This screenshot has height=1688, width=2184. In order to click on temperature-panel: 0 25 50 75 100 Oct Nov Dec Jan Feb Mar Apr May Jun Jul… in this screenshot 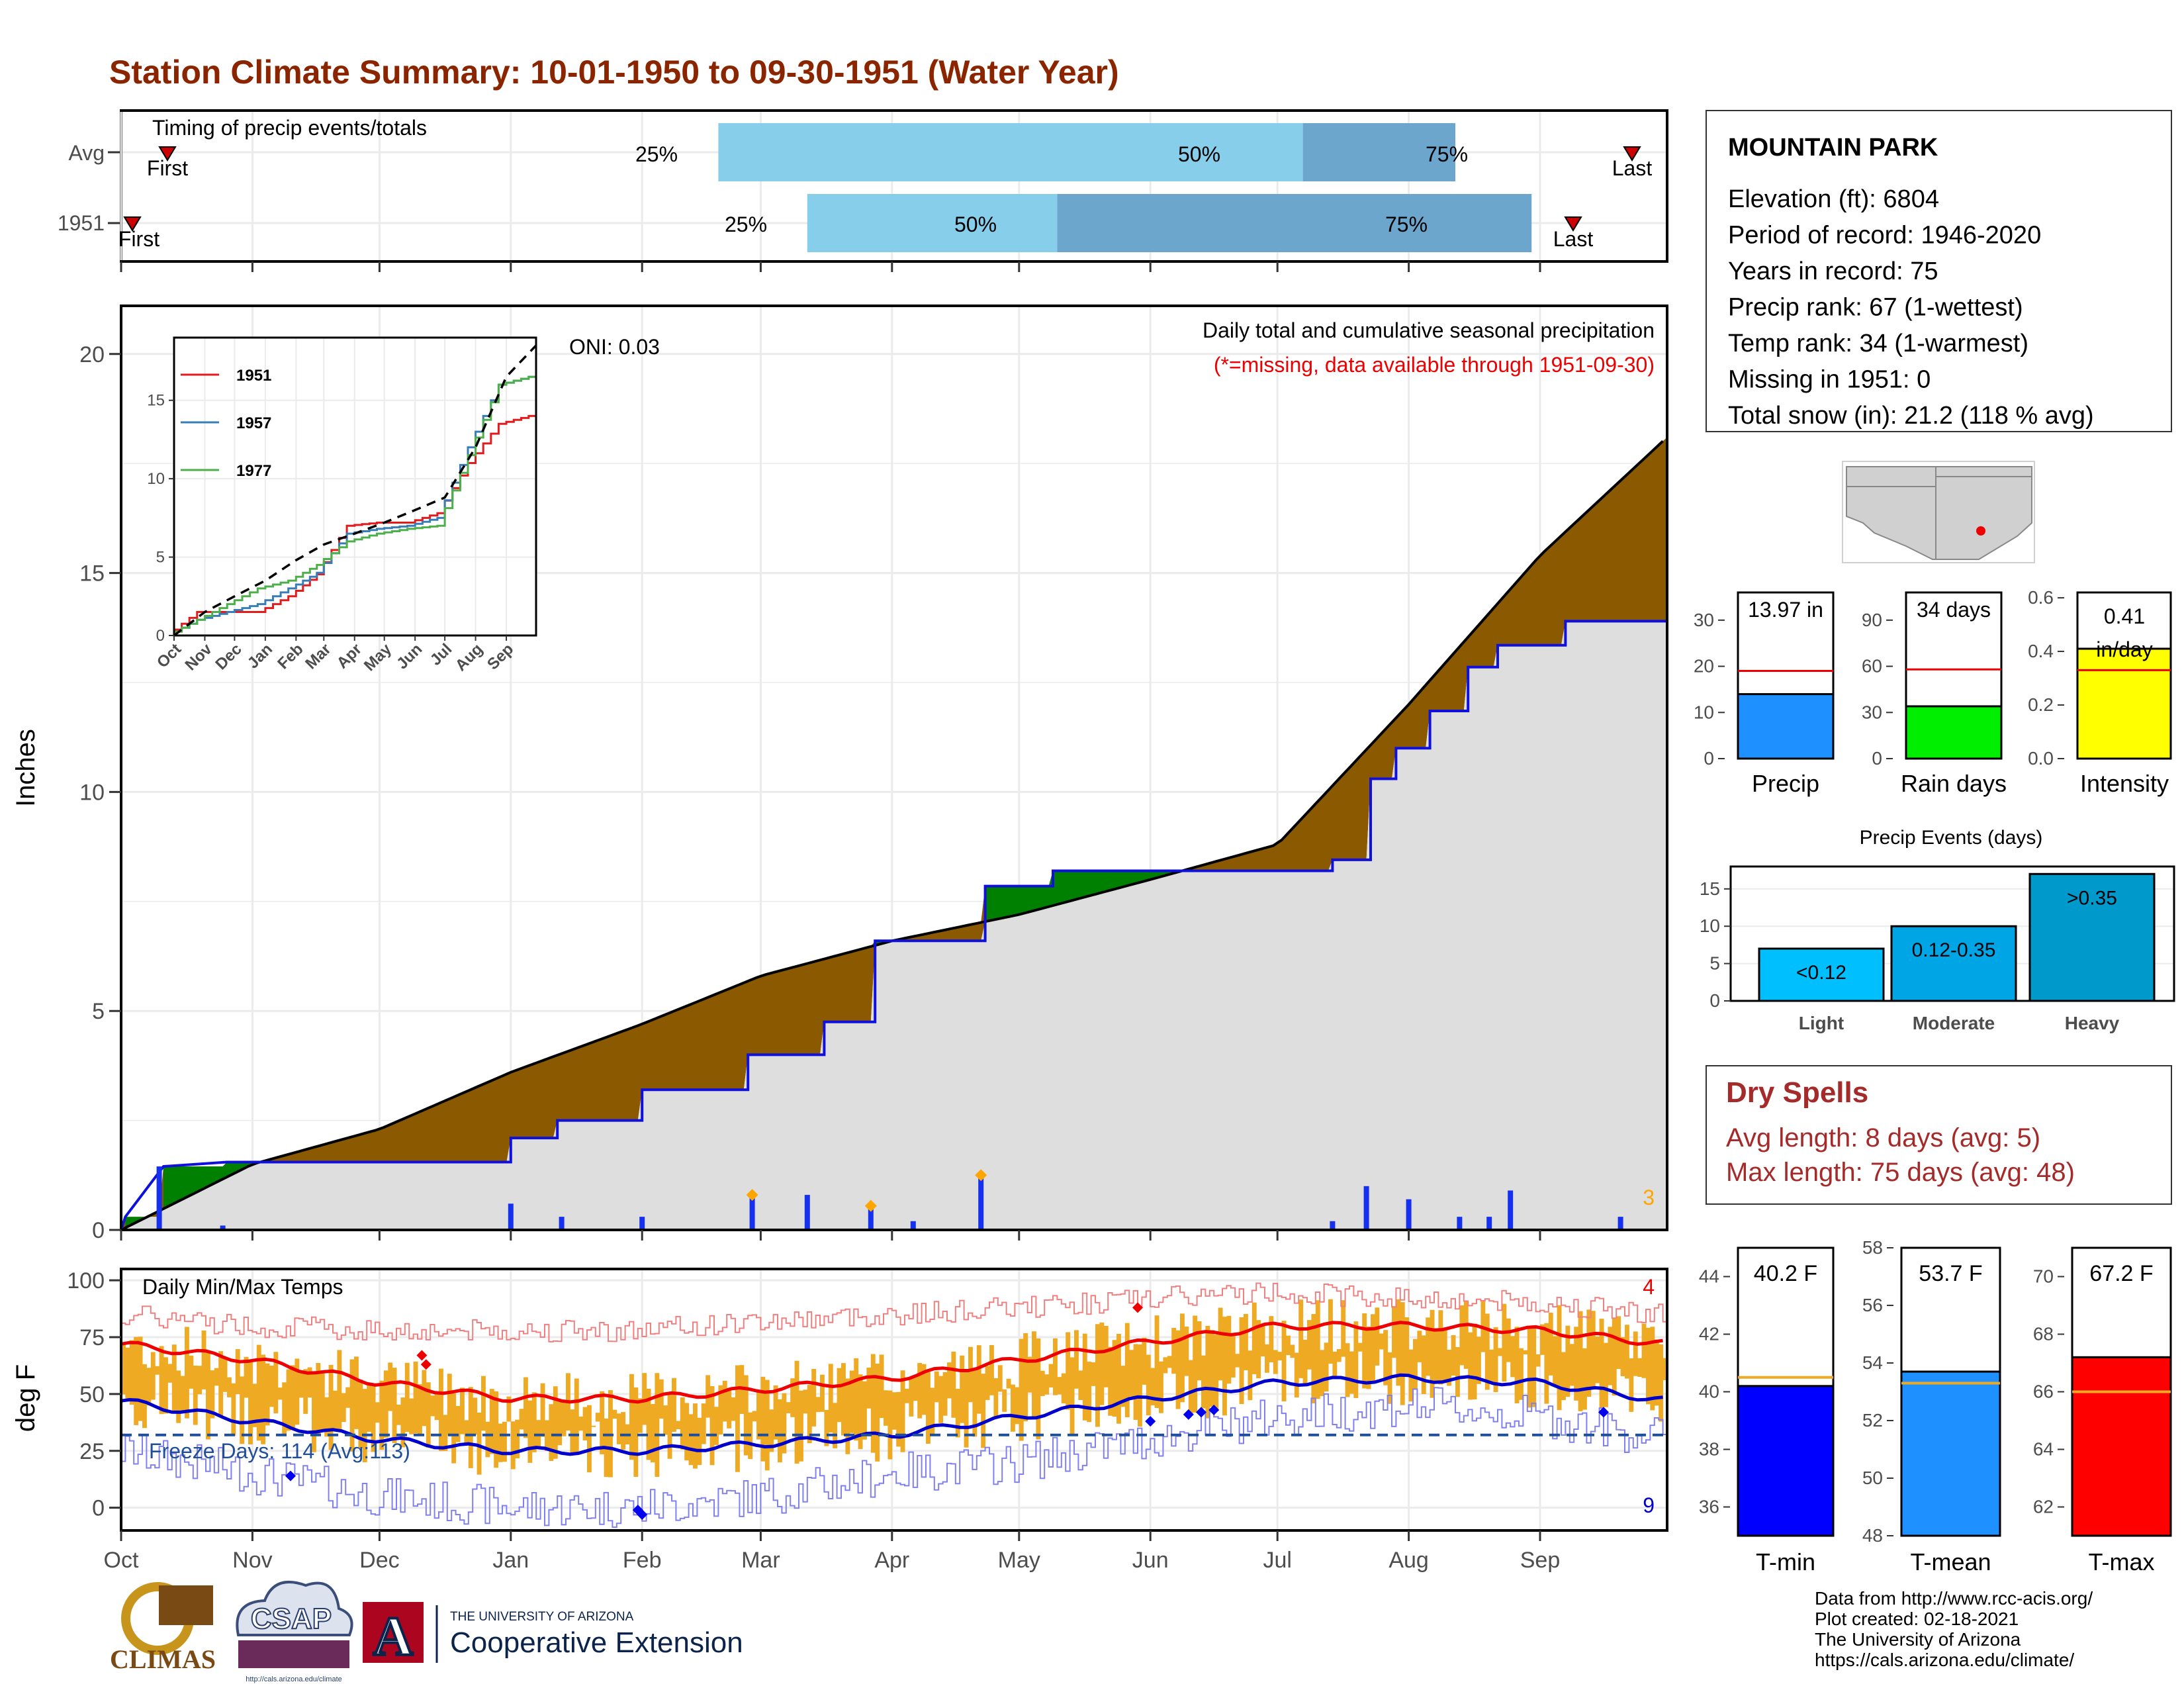, I will do `click(839, 1420)`.